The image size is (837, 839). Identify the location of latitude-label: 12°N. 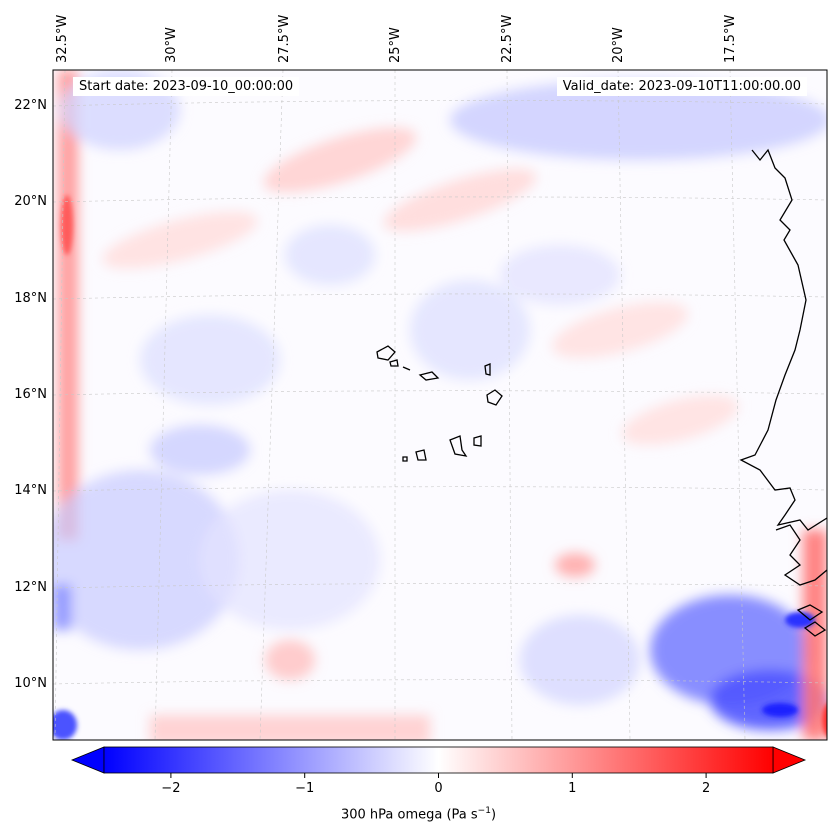
(30, 587).